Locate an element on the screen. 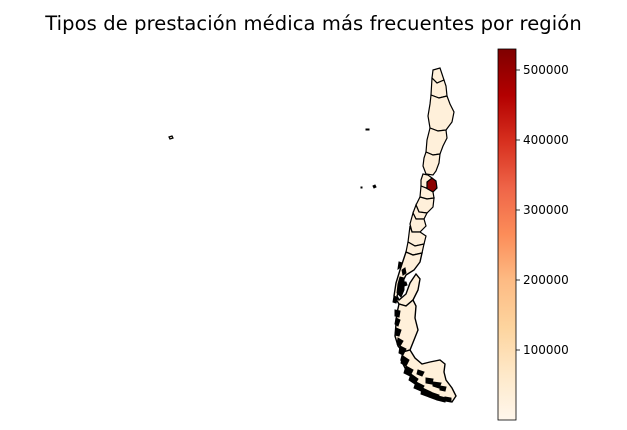 This screenshot has width=627, height=430. region-antofagasta is located at coordinates (441, 113).